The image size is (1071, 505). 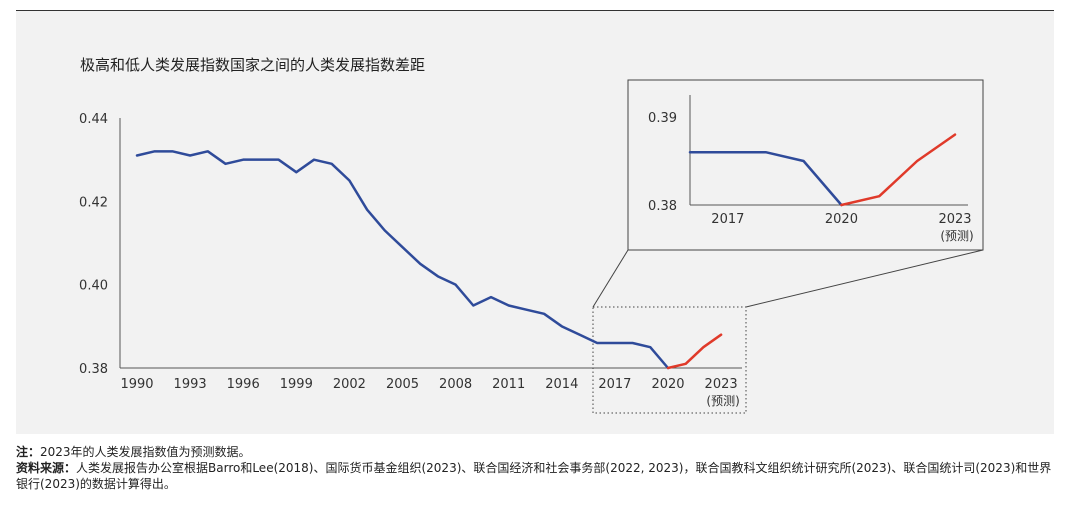 What do you see at coordinates (136, 384) in the screenshot?
I see `x-tick-label: 1990` at bounding box center [136, 384].